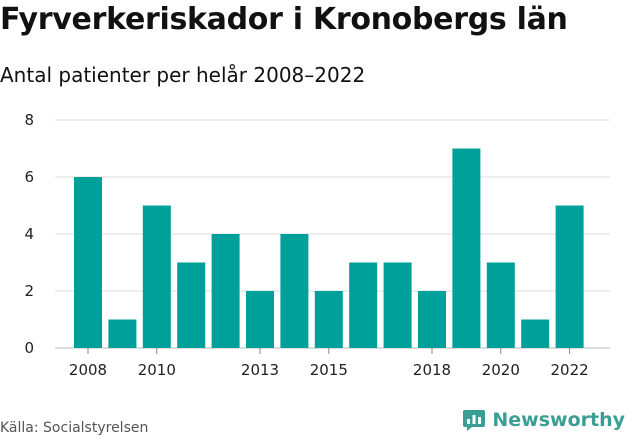 The image size is (631, 439). I want to click on chart-subtitle: Antal patienter per helår 2008–2022, so click(183, 75).